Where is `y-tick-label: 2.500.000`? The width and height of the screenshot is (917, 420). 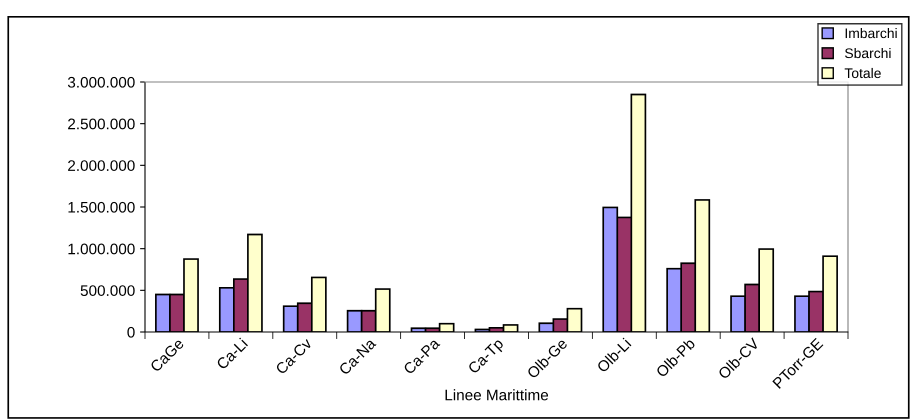 y-tick-label: 2.500.000 is located at coordinates (101, 124).